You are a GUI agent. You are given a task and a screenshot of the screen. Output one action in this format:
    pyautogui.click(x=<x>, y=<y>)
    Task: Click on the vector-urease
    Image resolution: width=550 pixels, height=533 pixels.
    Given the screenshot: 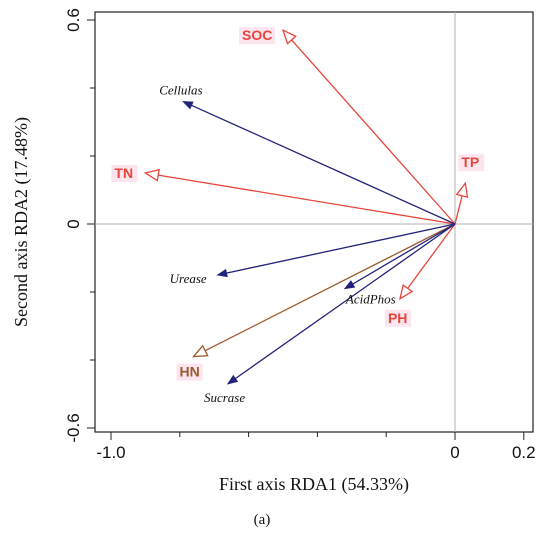 What is the action you would take?
    pyautogui.click(x=341, y=248)
    